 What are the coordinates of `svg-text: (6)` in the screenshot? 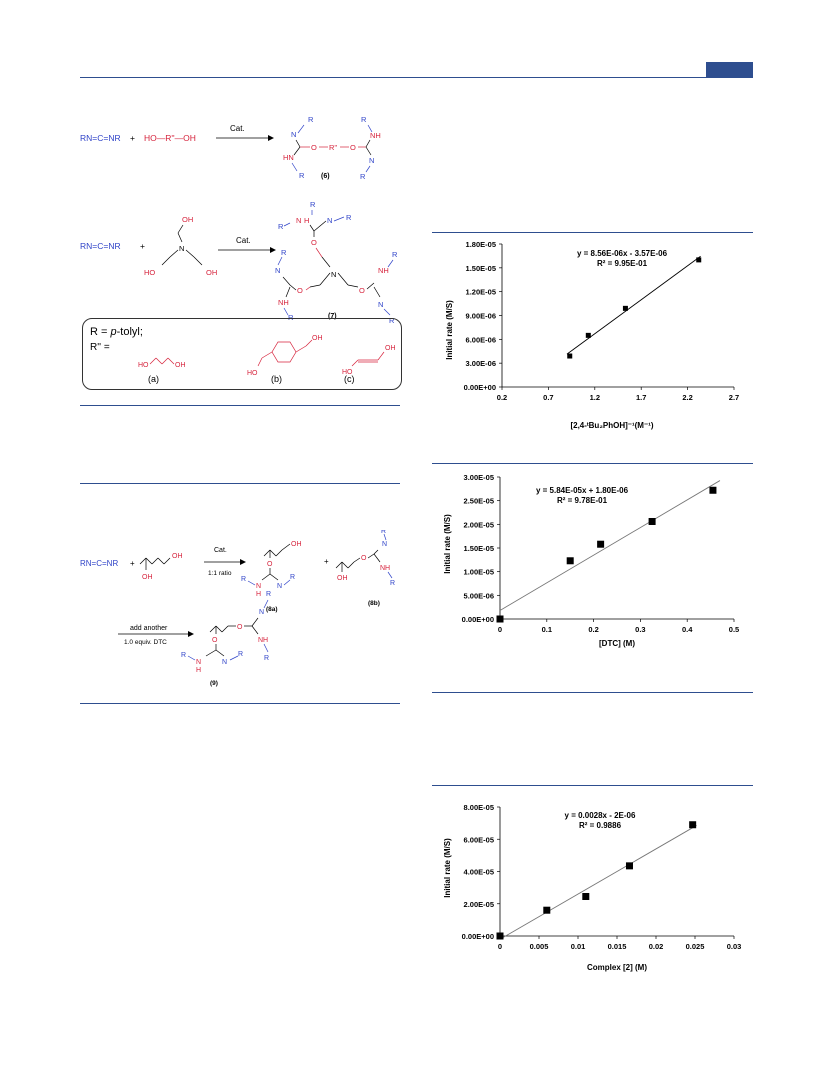 It's located at (325, 176).